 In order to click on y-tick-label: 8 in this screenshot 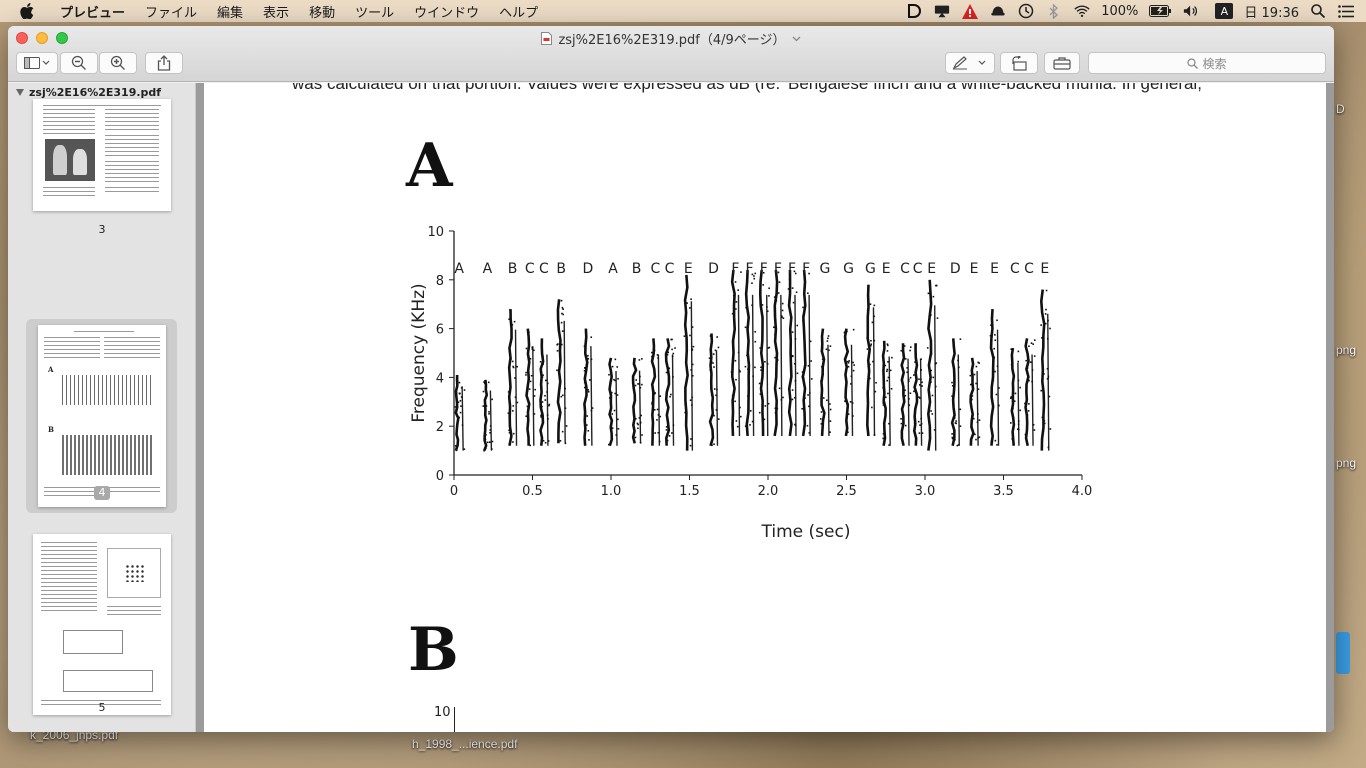, I will do `click(440, 281)`.